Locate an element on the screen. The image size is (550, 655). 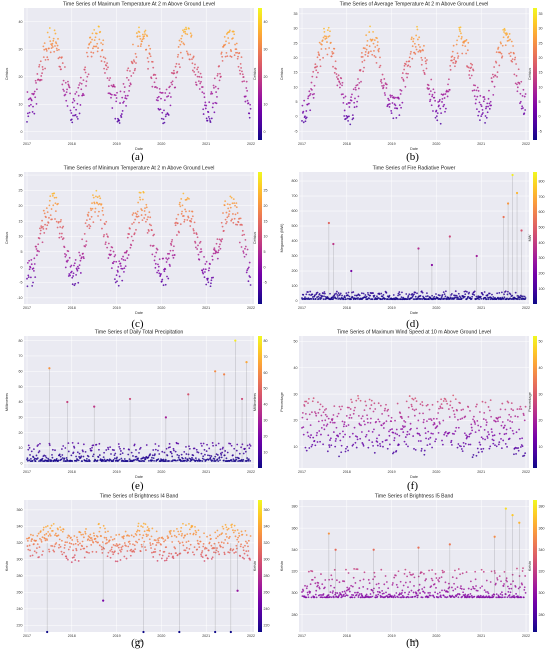
y-tick-label: 30 is located at coordinates (21, 418).